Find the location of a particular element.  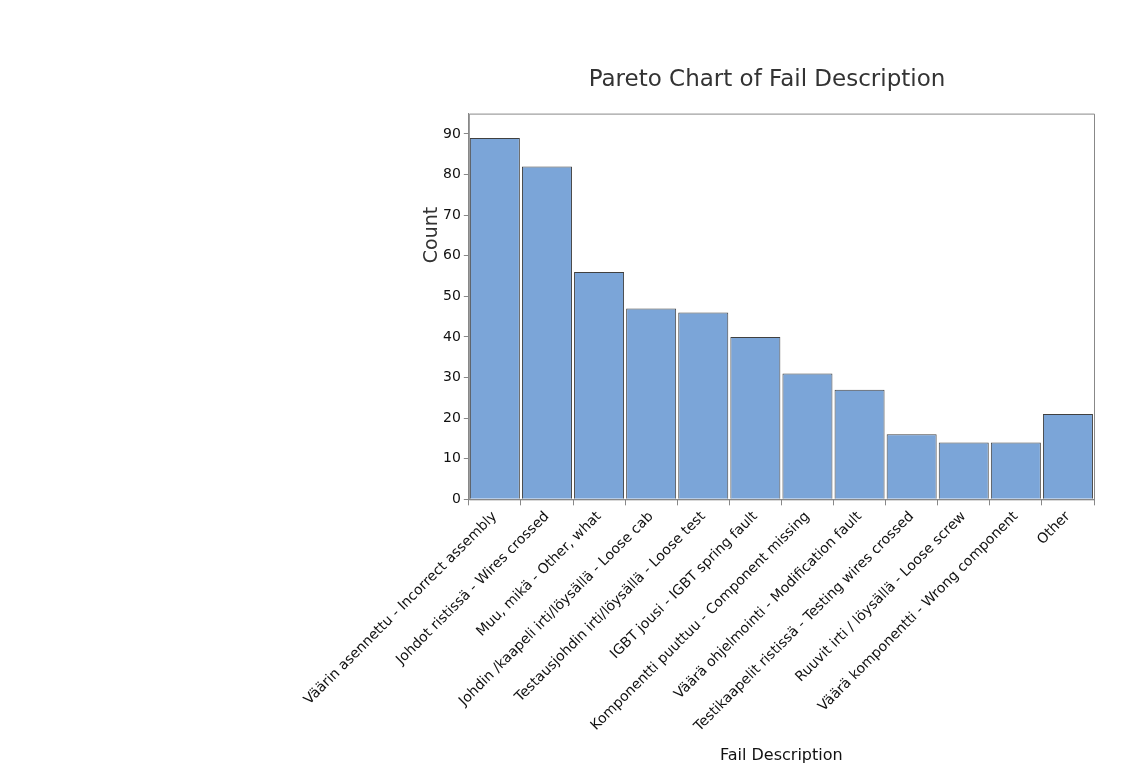

y-tick-label: 80 is located at coordinates (451, 173).